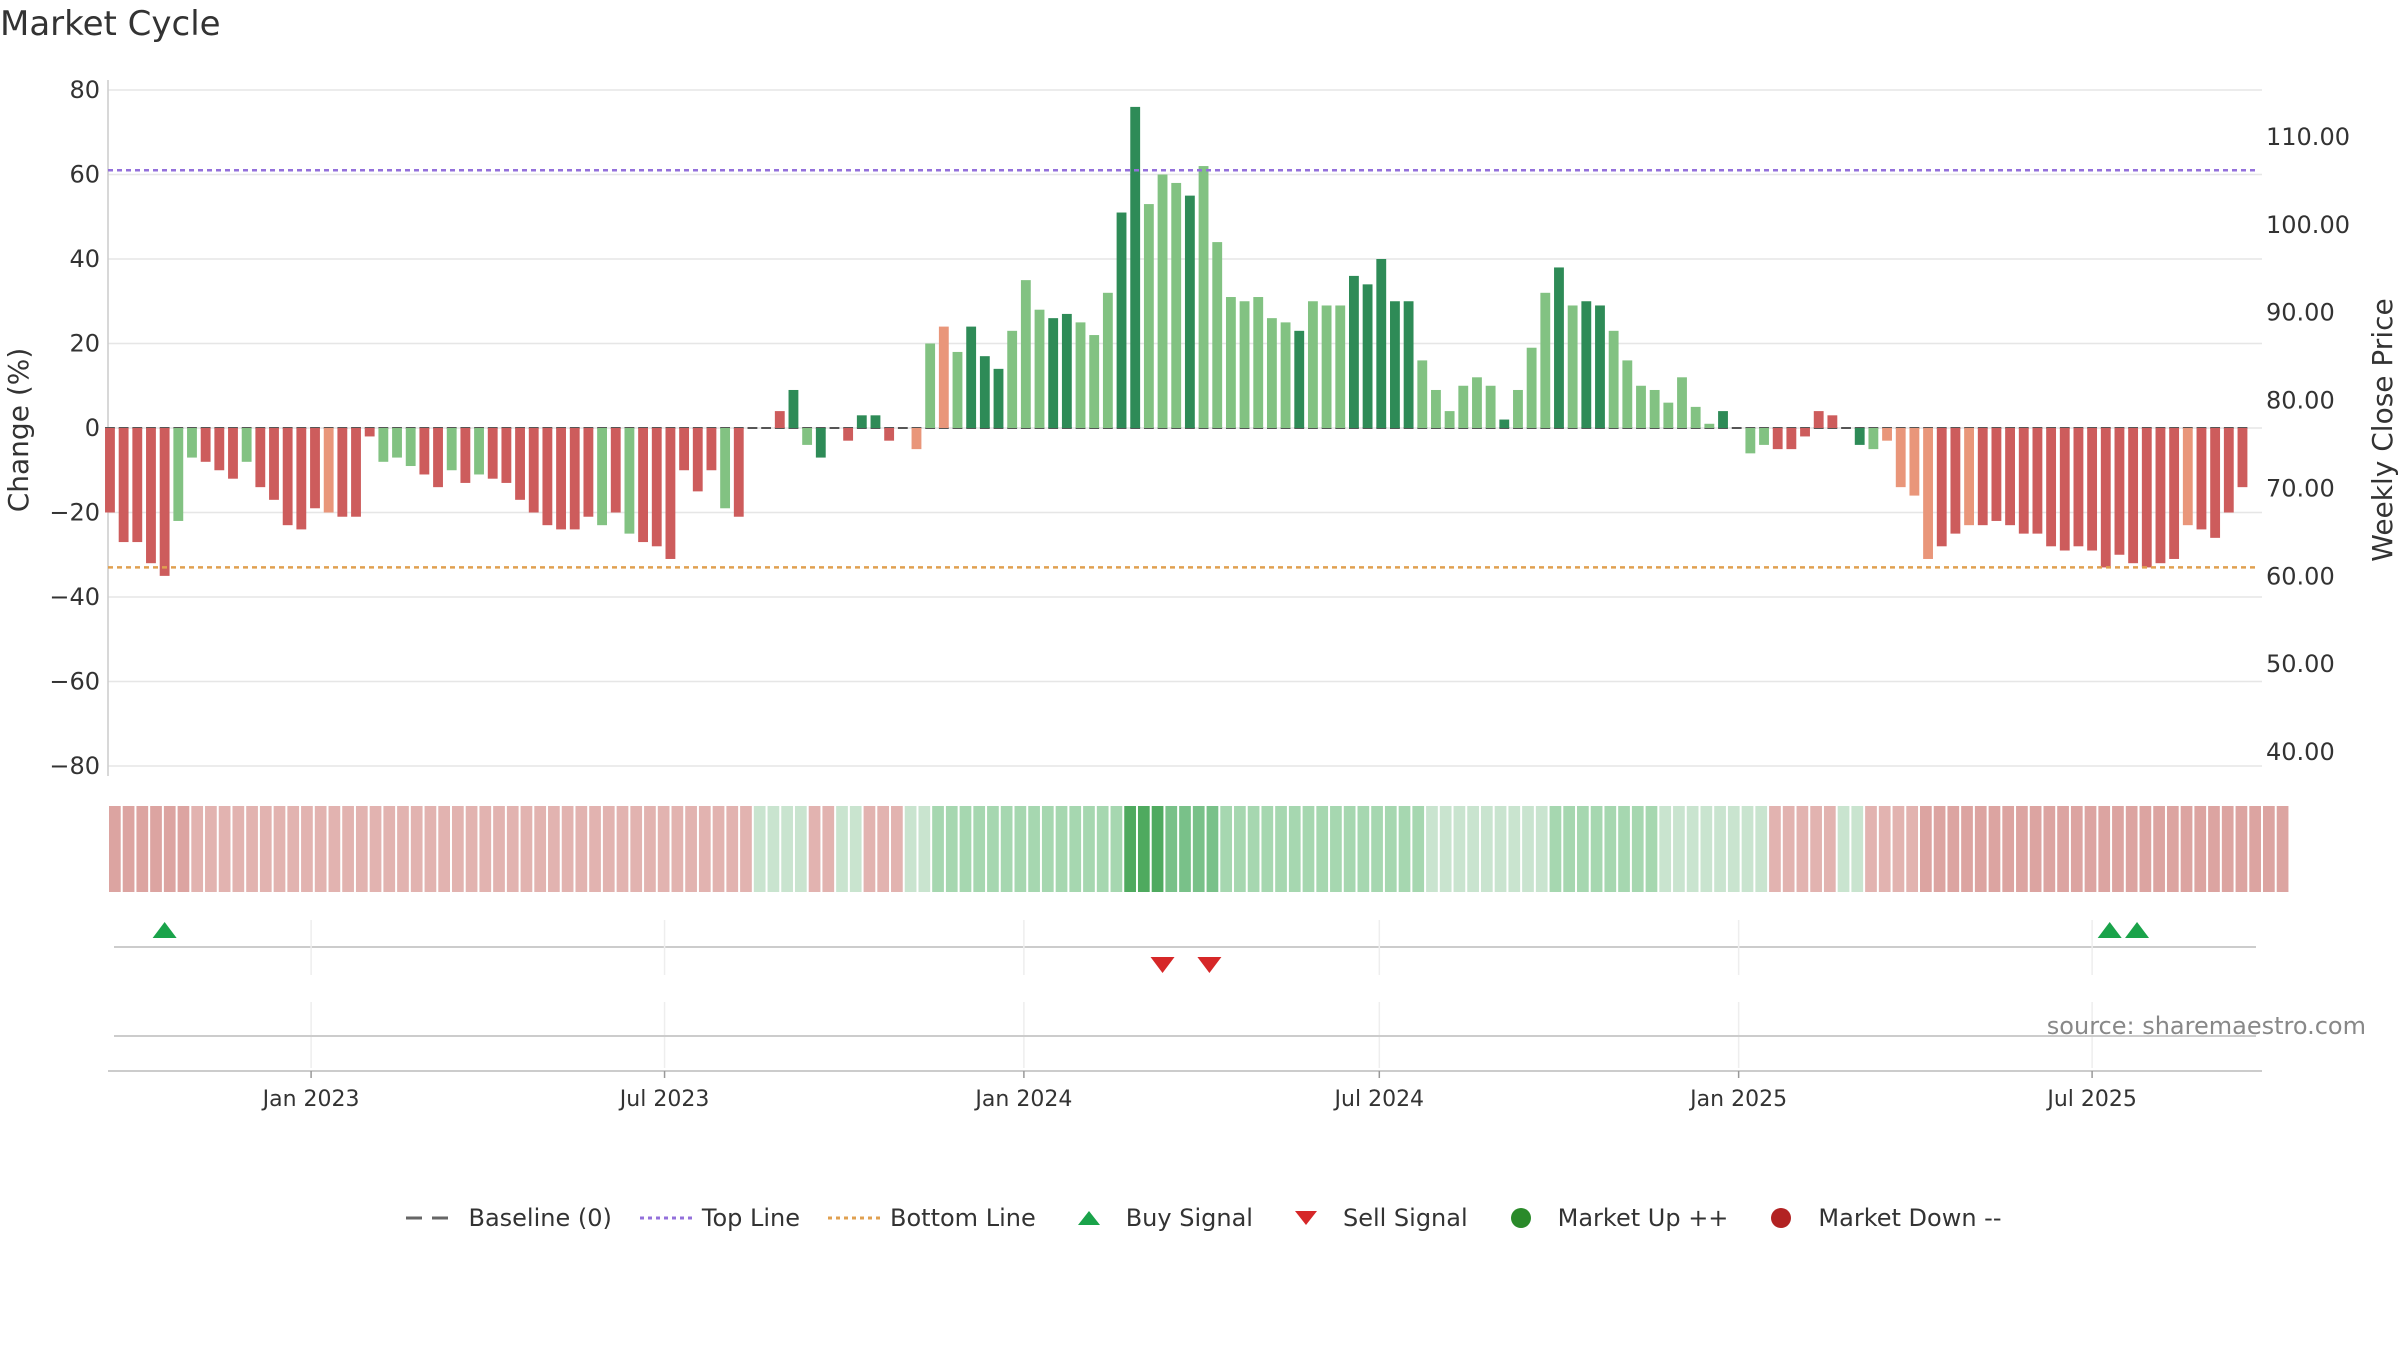  I want to click on y-axis-label: Change (%), so click(18, 430).